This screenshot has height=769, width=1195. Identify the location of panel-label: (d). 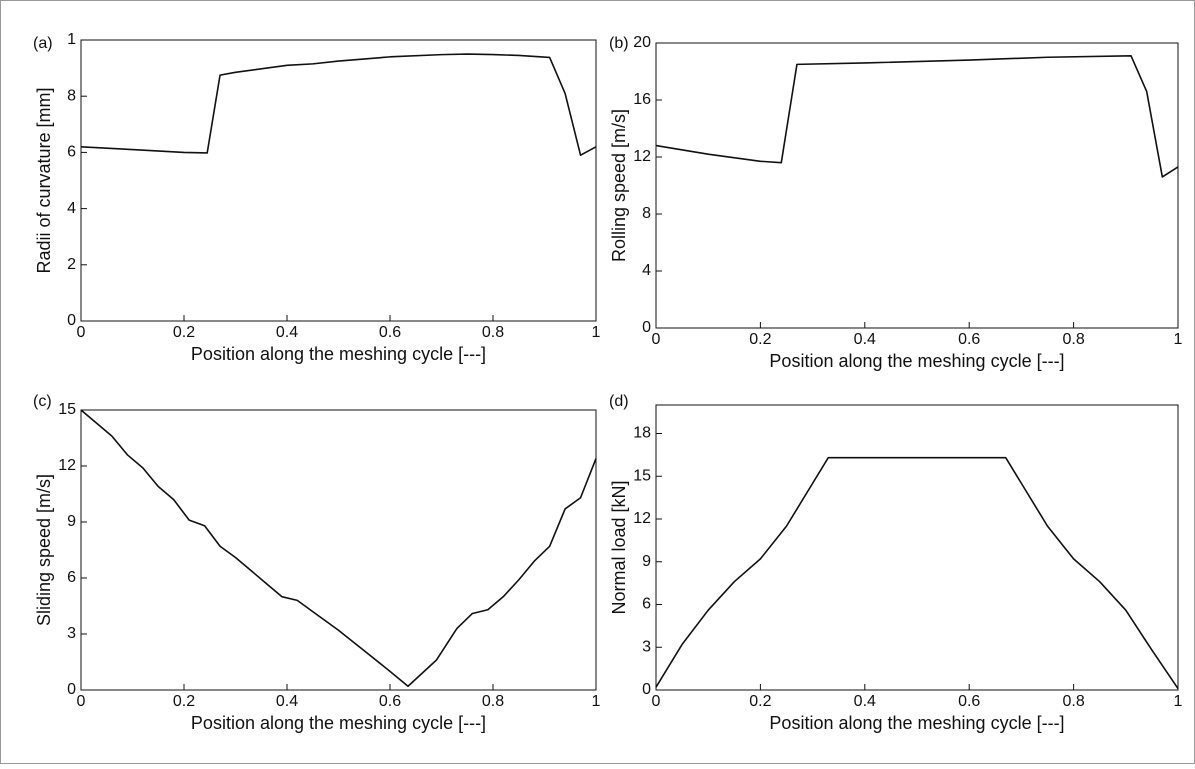
(619, 401).